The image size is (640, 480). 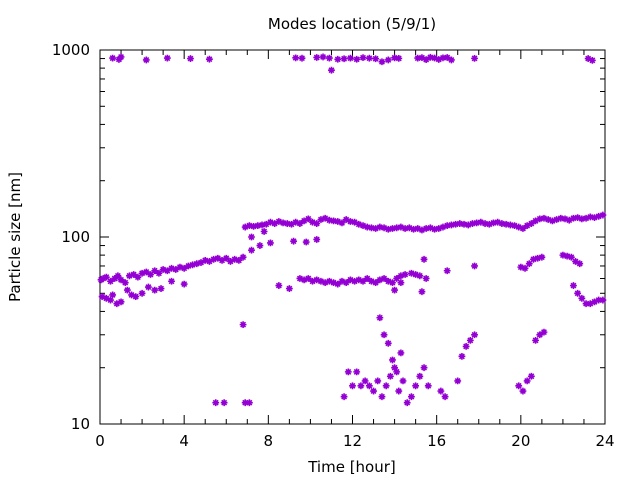 I want to click on x-tick-label: 24, so click(x=604, y=441).